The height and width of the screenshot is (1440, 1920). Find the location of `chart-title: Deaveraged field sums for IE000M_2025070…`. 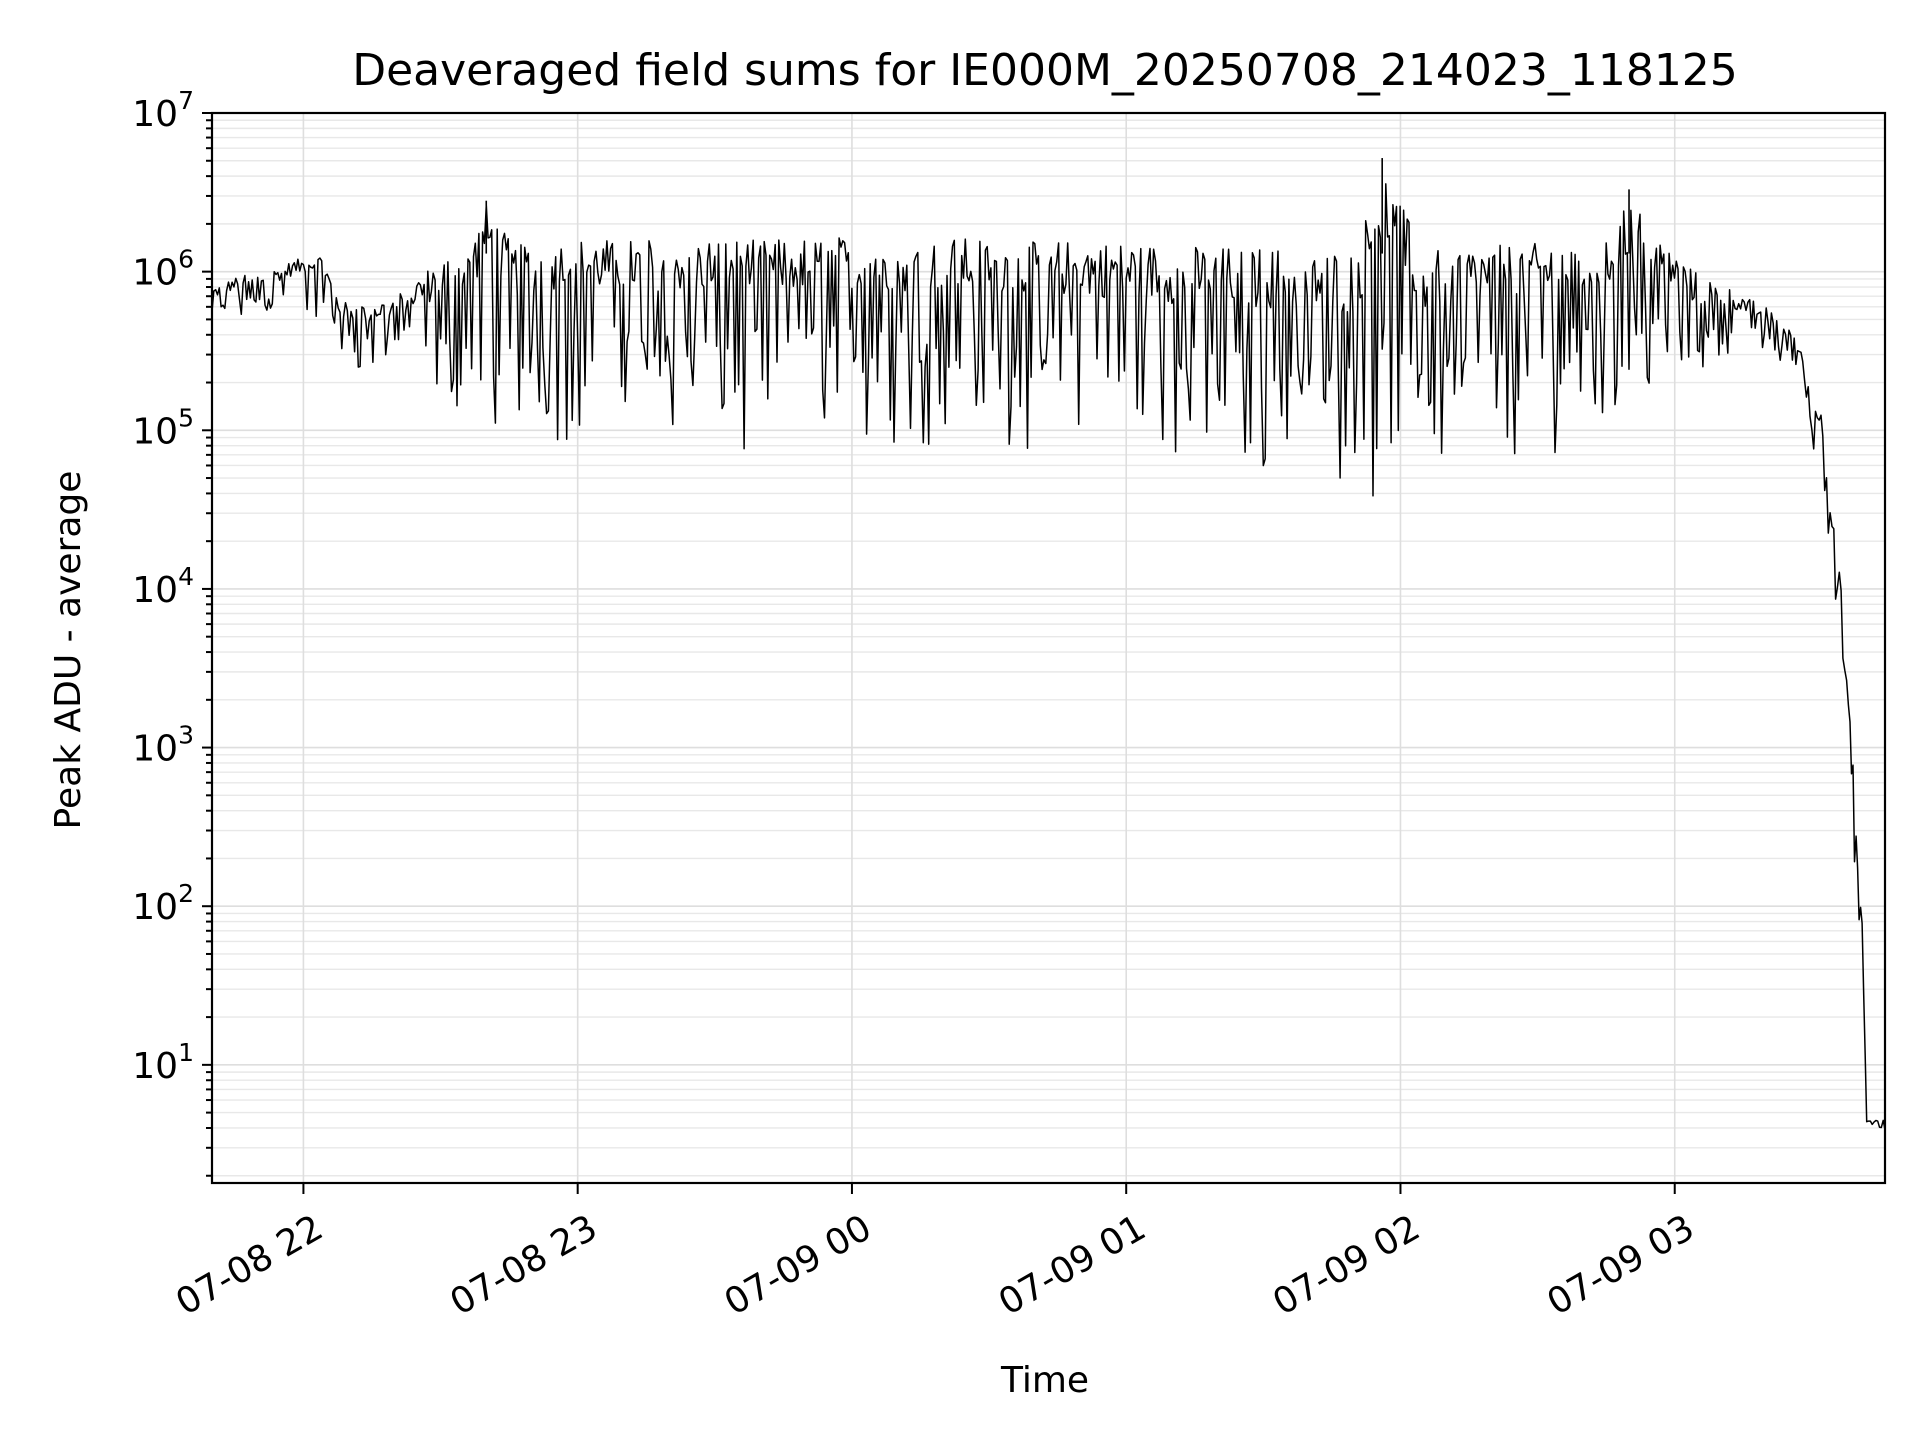

chart-title: Deaveraged field sums for IE000M_2025070… is located at coordinates (1045, 70).